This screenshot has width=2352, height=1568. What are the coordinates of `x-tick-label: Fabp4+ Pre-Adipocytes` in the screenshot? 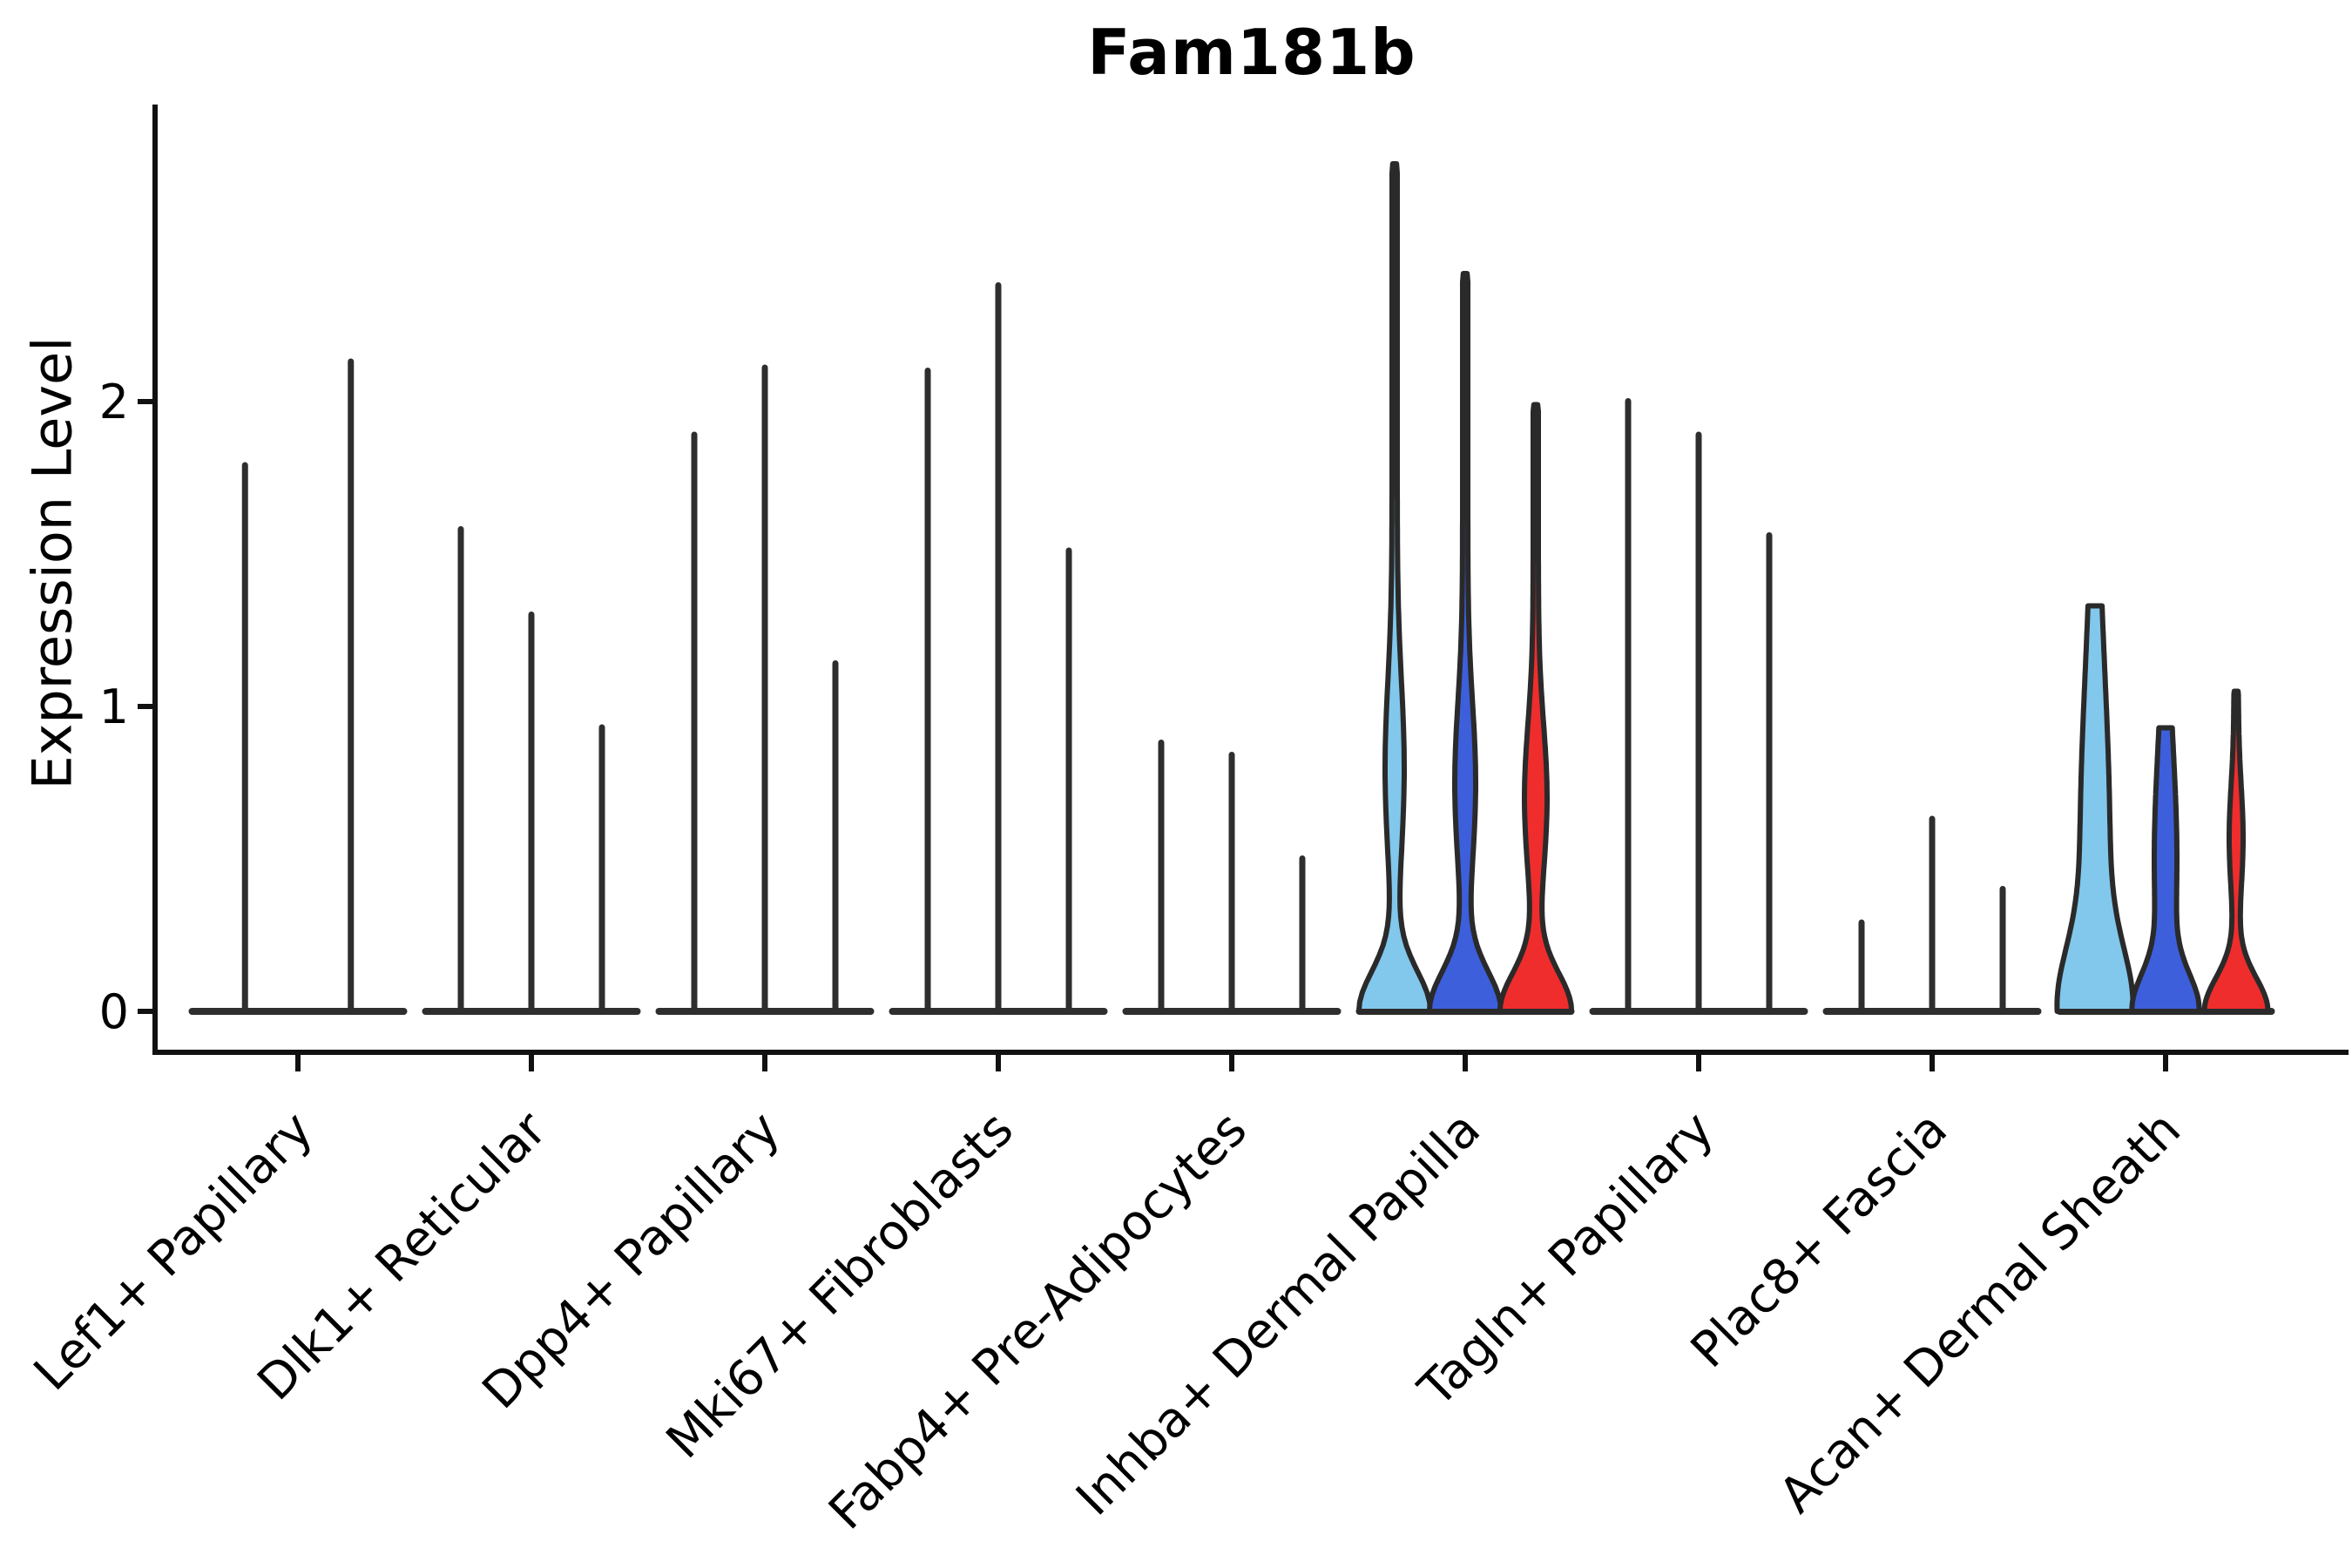 It's located at (1038, 1321).